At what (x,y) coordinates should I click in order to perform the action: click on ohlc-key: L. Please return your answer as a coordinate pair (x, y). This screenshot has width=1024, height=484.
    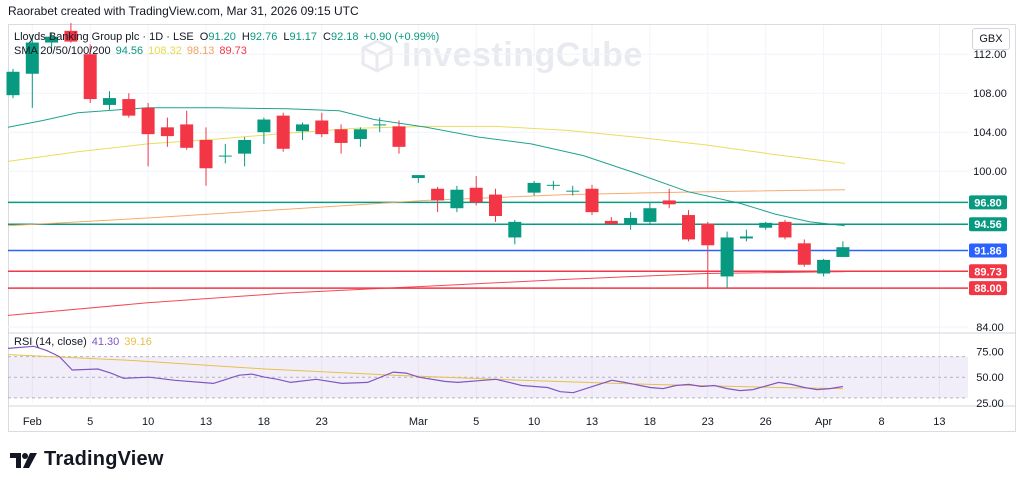
    Looking at the image, I should click on (286, 37).